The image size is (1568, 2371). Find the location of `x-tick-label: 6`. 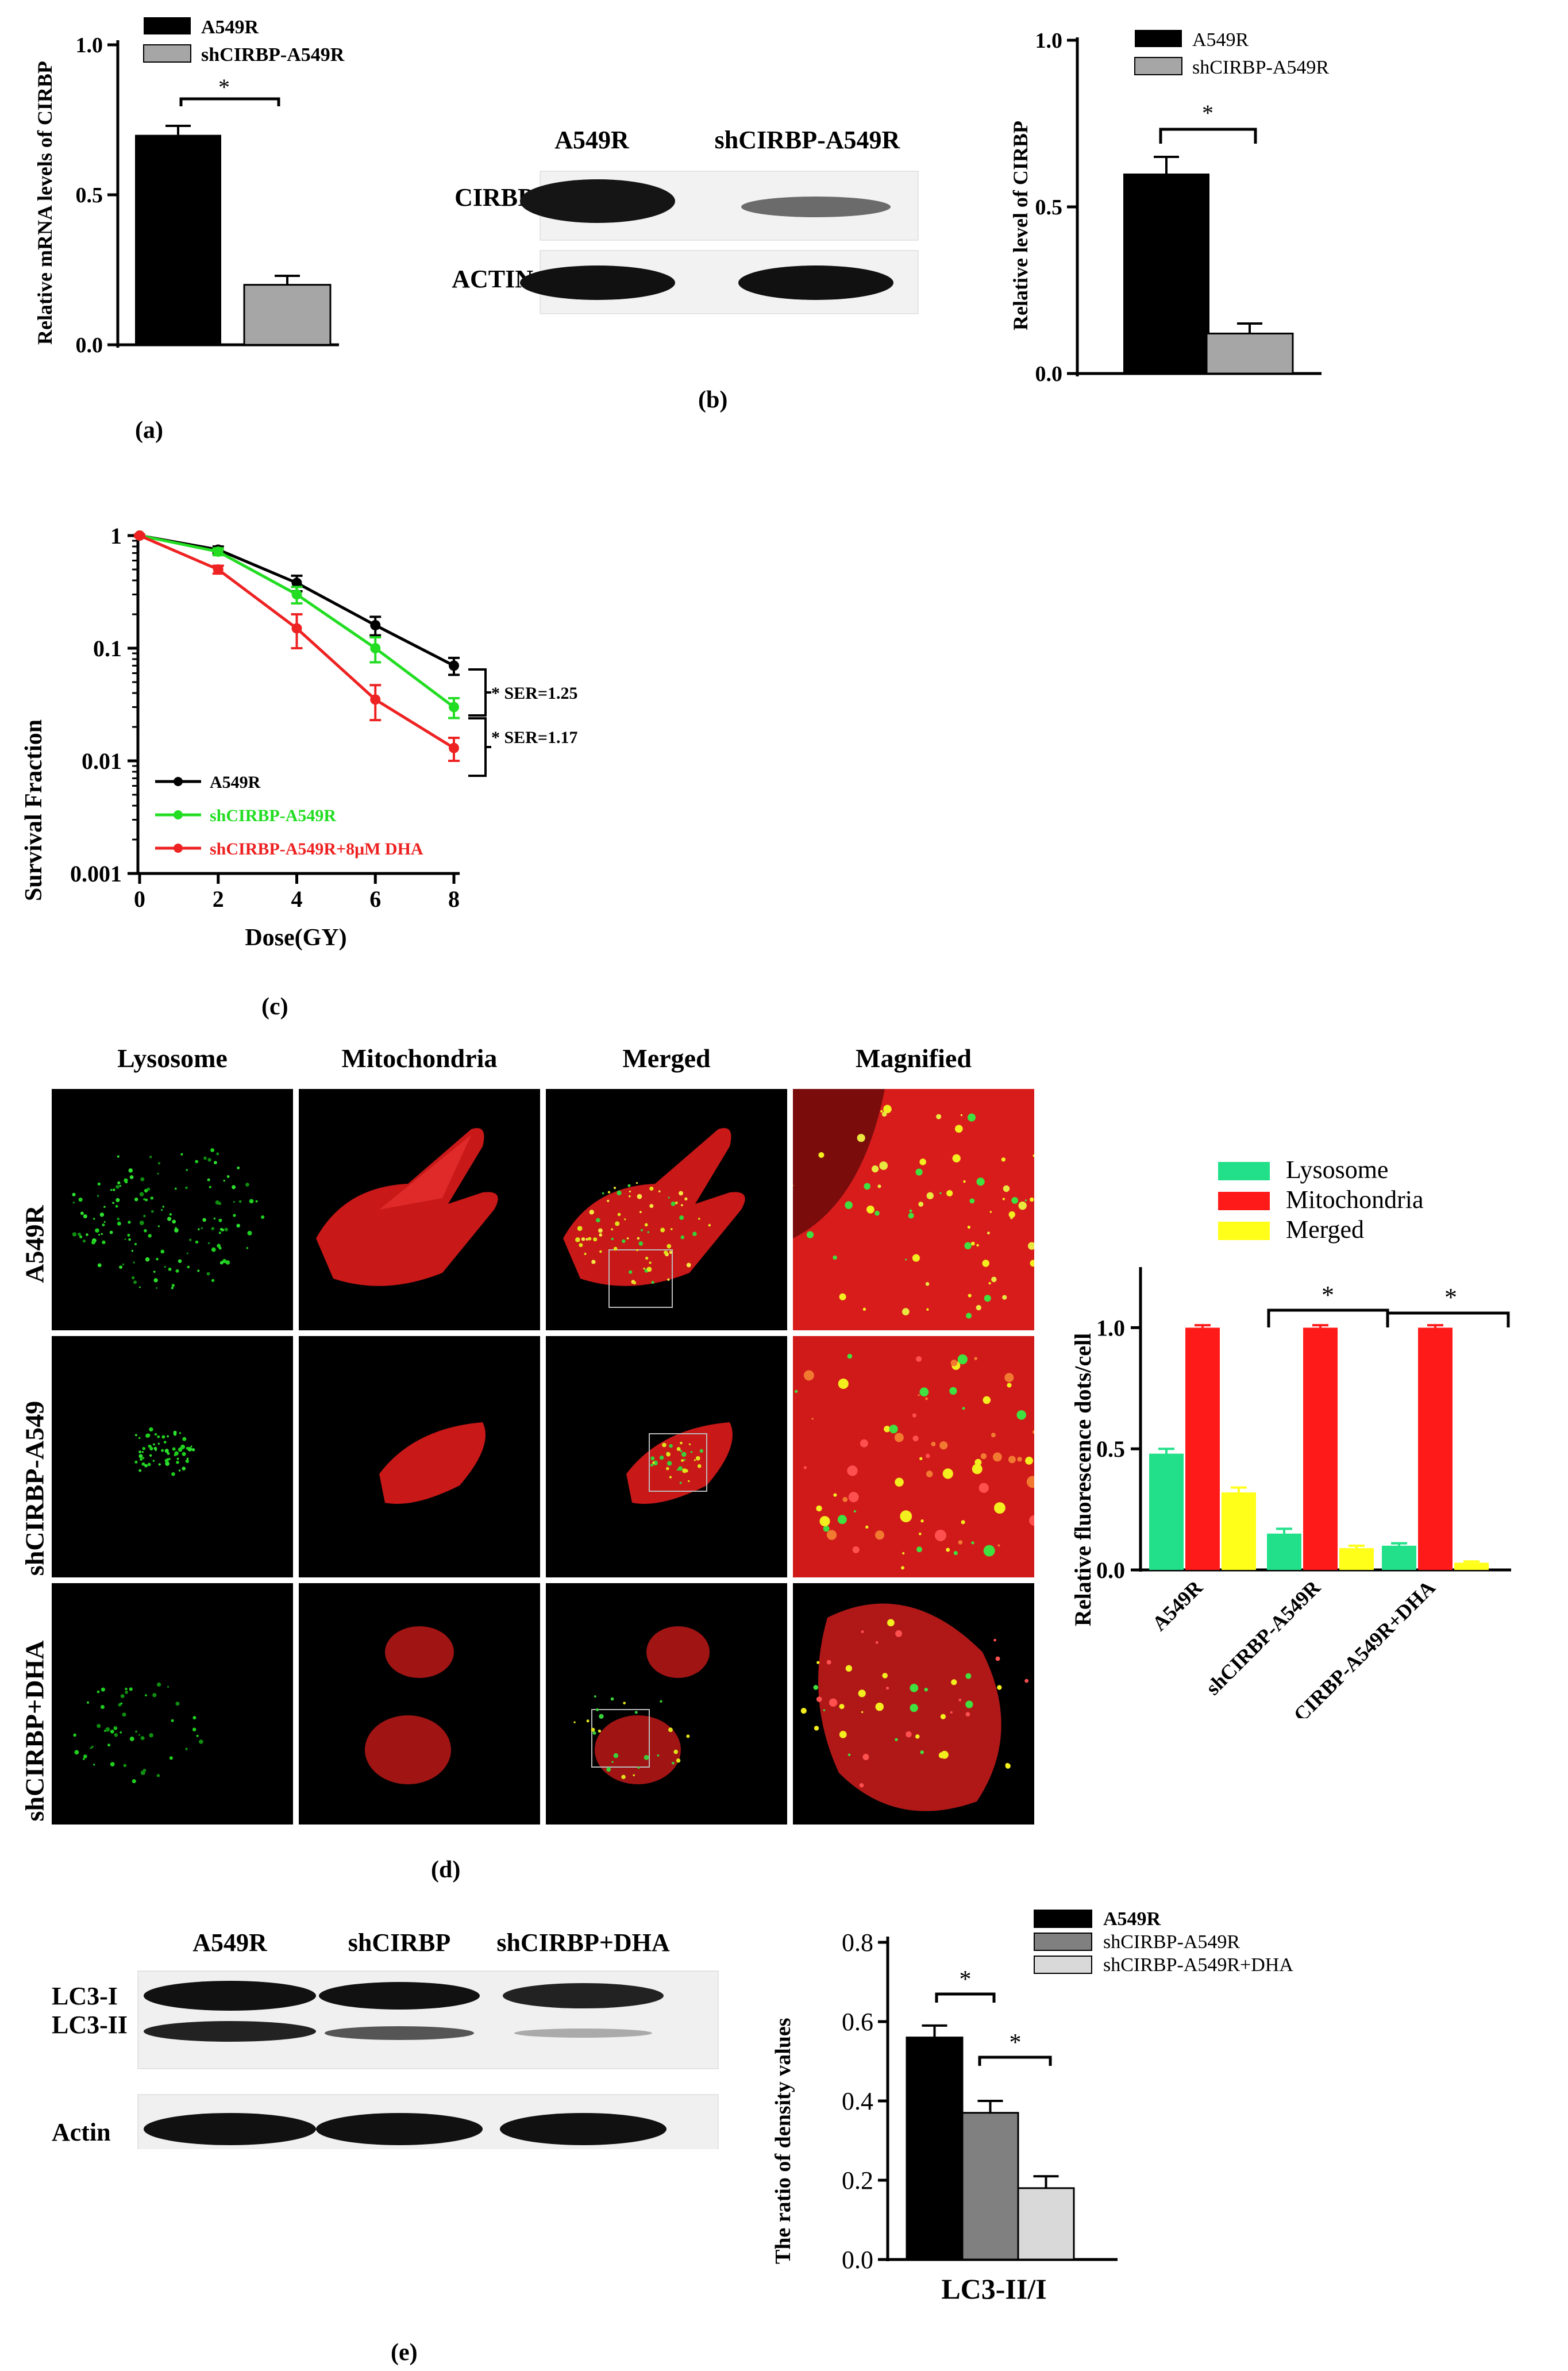

x-tick-label: 6 is located at coordinates (375, 899).